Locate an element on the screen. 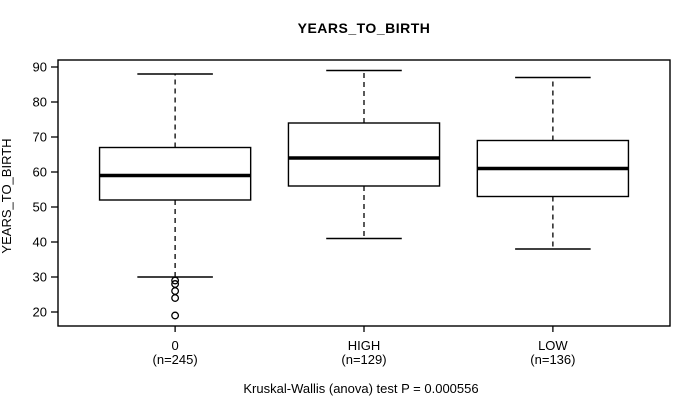 The image size is (700, 400). y-tick-label: 30 is located at coordinates (40, 277).